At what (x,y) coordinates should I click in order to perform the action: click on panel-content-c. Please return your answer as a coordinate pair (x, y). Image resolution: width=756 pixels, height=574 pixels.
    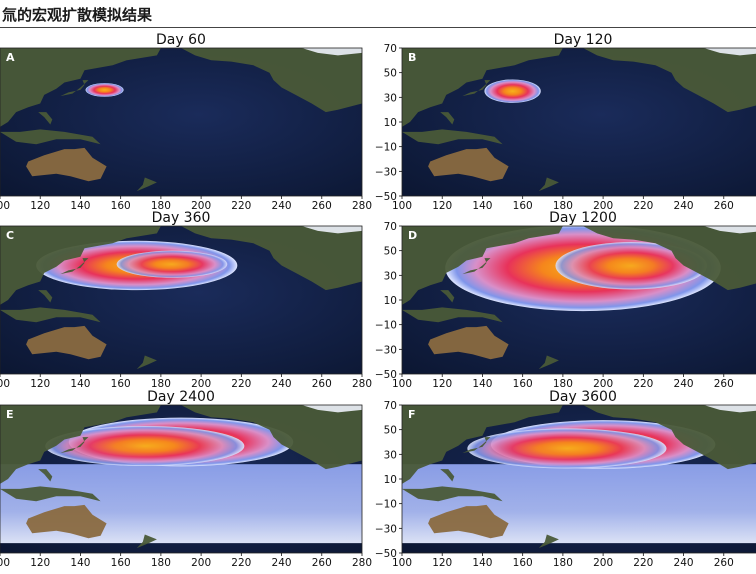
    Looking at the image, I should click on (181, 298).